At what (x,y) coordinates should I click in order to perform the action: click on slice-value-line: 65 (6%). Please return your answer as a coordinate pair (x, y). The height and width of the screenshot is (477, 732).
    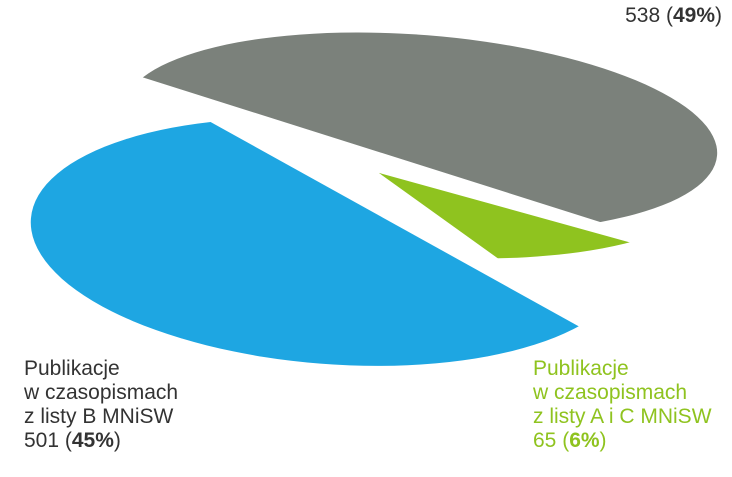
    Looking at the image, I should click on (570, 440).